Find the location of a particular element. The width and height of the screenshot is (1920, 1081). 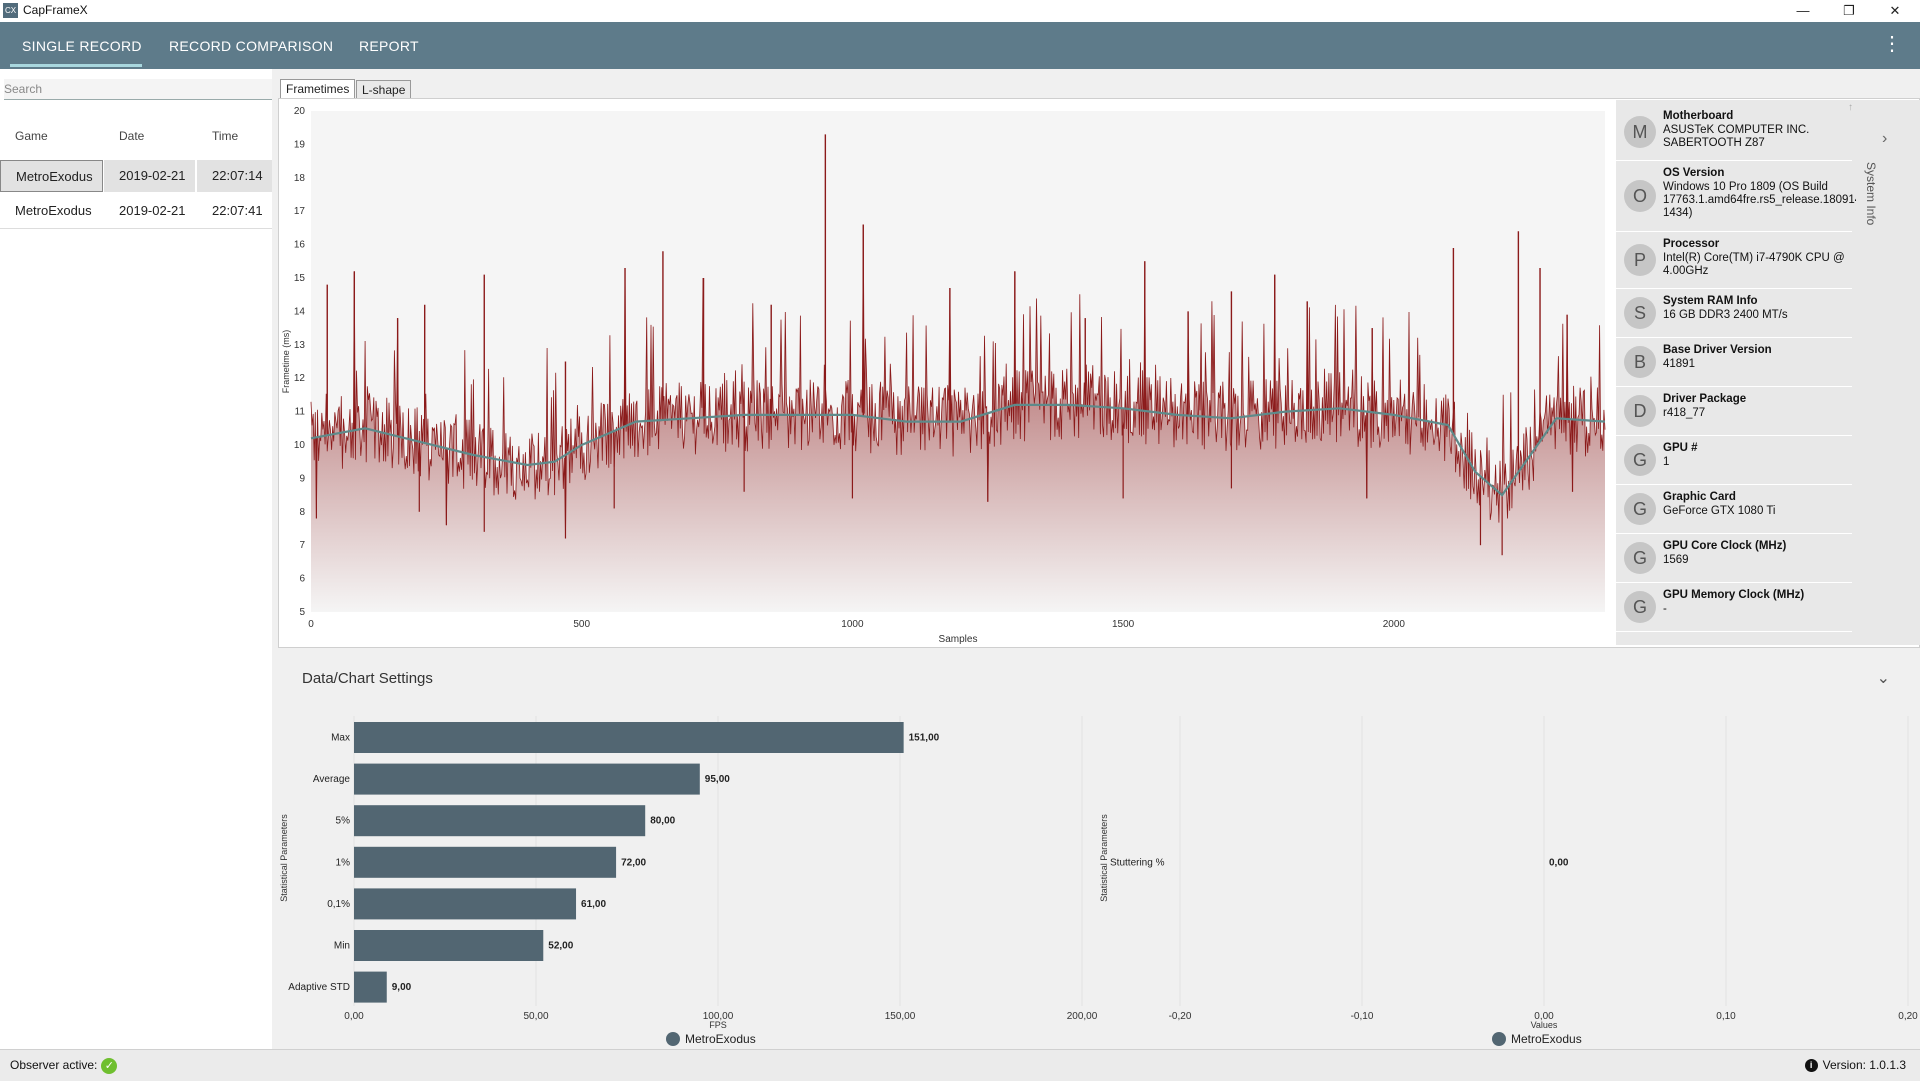

system-info-label: Driver Package is located at coordinates (1705, 399).